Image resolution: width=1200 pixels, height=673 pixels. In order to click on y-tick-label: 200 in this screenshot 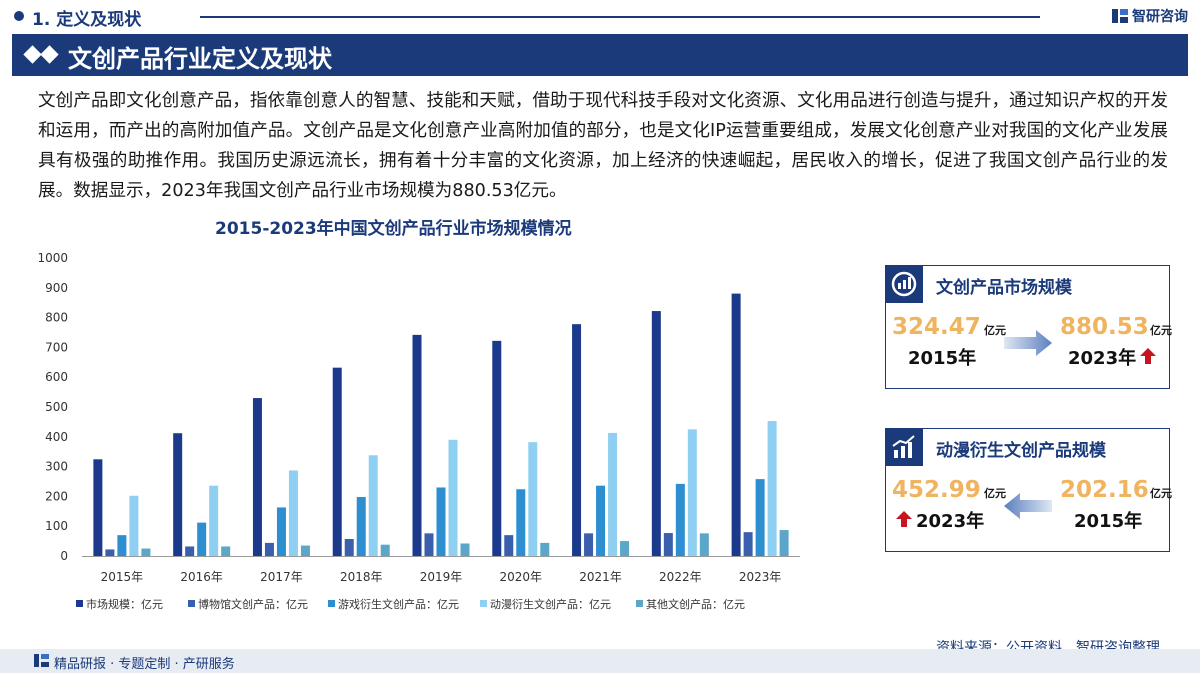, I will do `click(56, 496)`.